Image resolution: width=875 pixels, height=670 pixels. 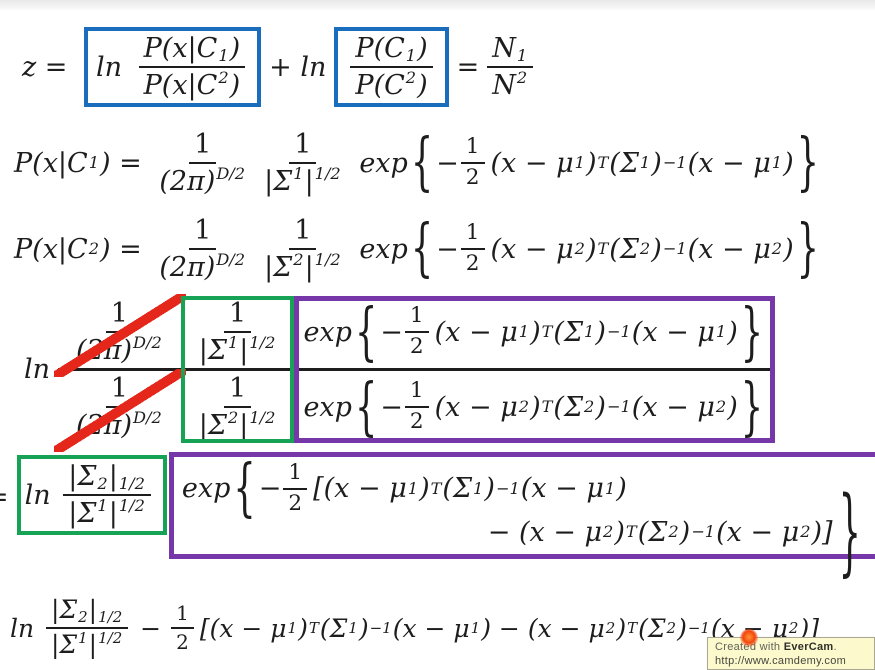 What do you see at coordinates (534, 331) in the screenshot?
I see `exp-term-class1: exp{−1 2 (x − μ 1) T (Σ 1) −1 (x − μ 1)}` at bounding box center [534, 331].